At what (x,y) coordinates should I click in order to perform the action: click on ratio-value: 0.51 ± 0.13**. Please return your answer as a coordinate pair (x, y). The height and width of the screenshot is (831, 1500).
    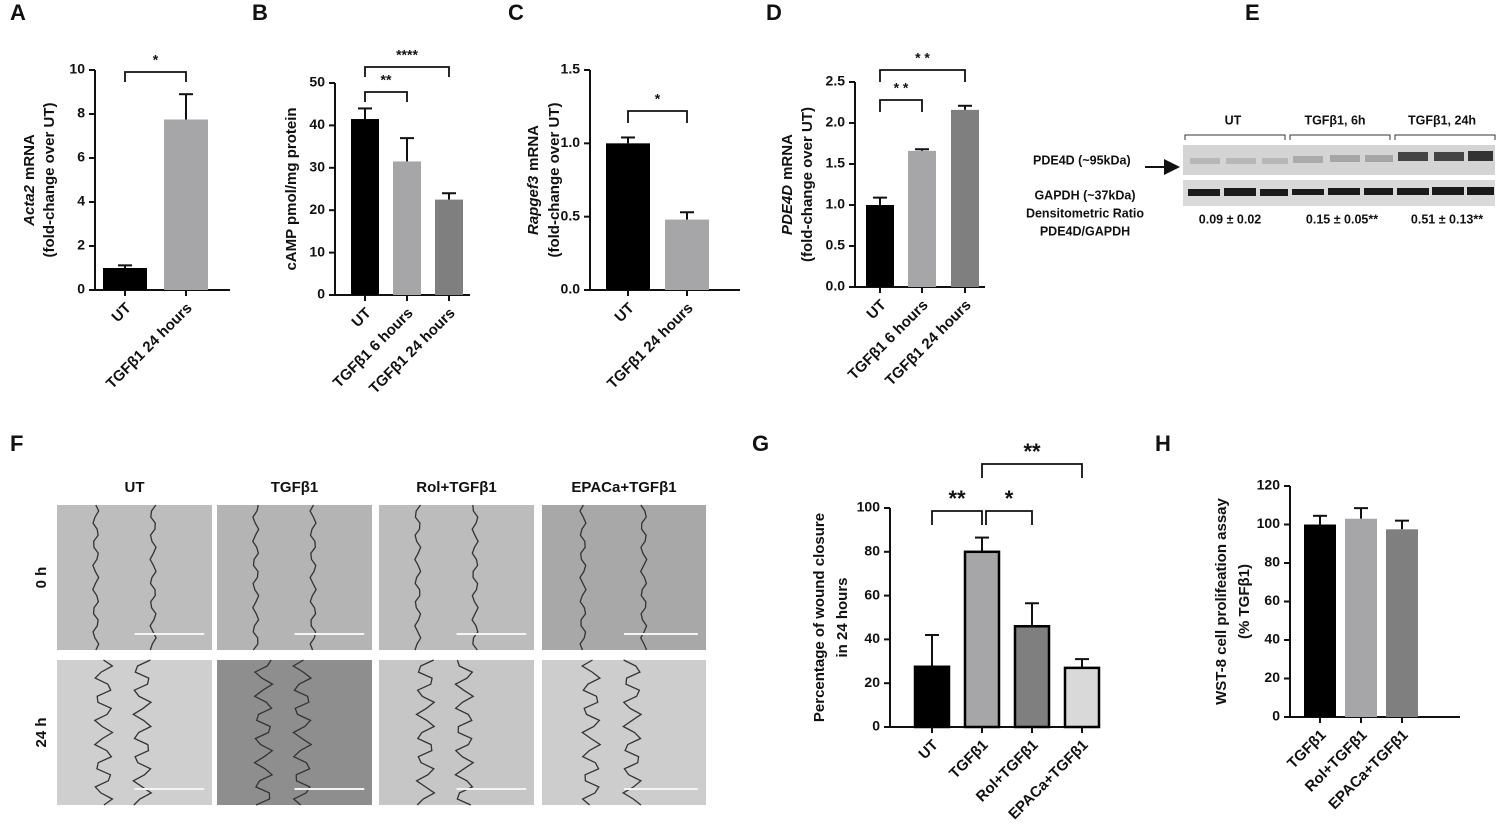
    Looking at the image, I should click on (1447, 219).